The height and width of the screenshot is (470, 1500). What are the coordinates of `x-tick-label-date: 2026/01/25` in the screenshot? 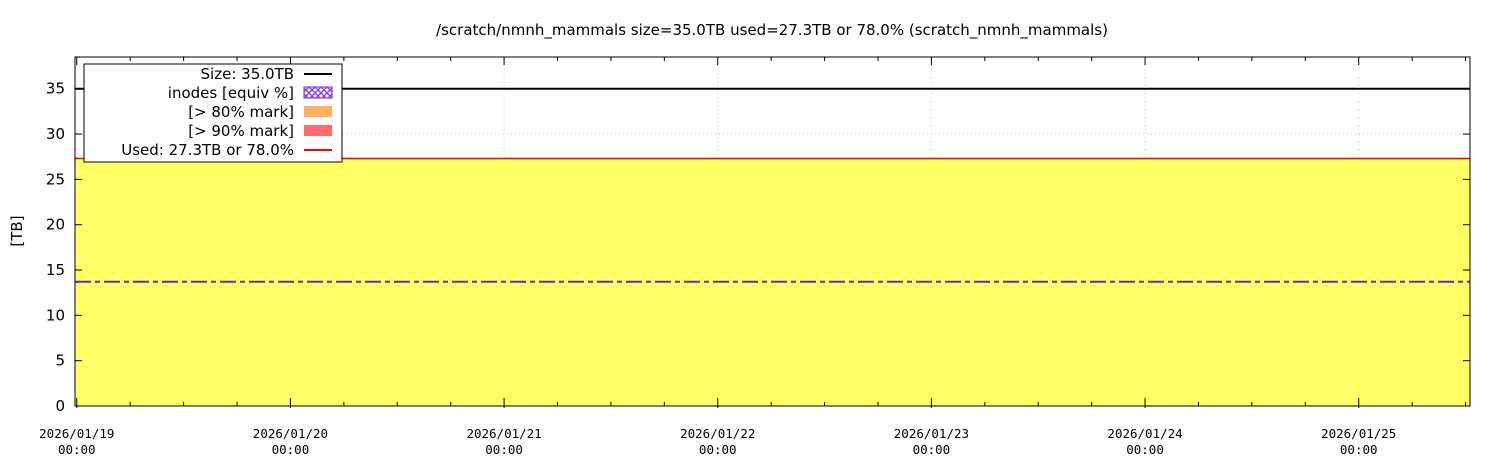 It's located at (1358, 433).